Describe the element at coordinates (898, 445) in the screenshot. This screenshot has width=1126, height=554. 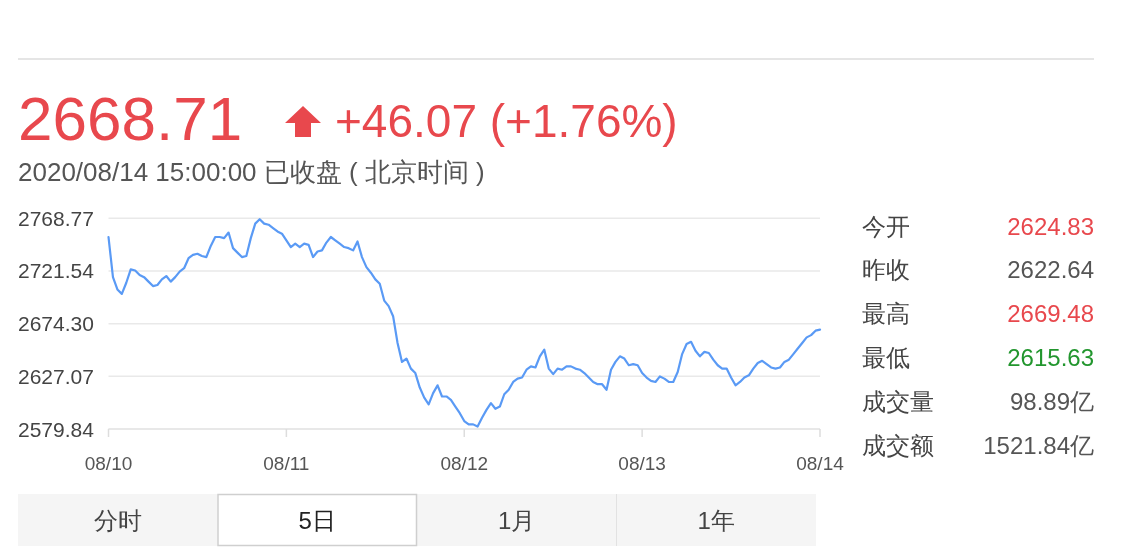
I see `text: 成交额` at that location.